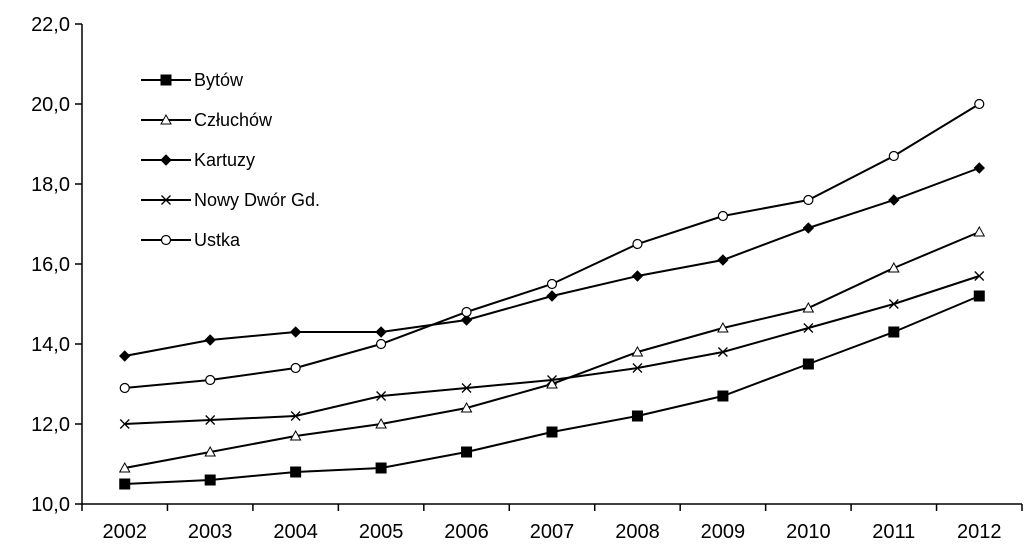  I want to click on x-tick-label: 2011, so click(893, 532).